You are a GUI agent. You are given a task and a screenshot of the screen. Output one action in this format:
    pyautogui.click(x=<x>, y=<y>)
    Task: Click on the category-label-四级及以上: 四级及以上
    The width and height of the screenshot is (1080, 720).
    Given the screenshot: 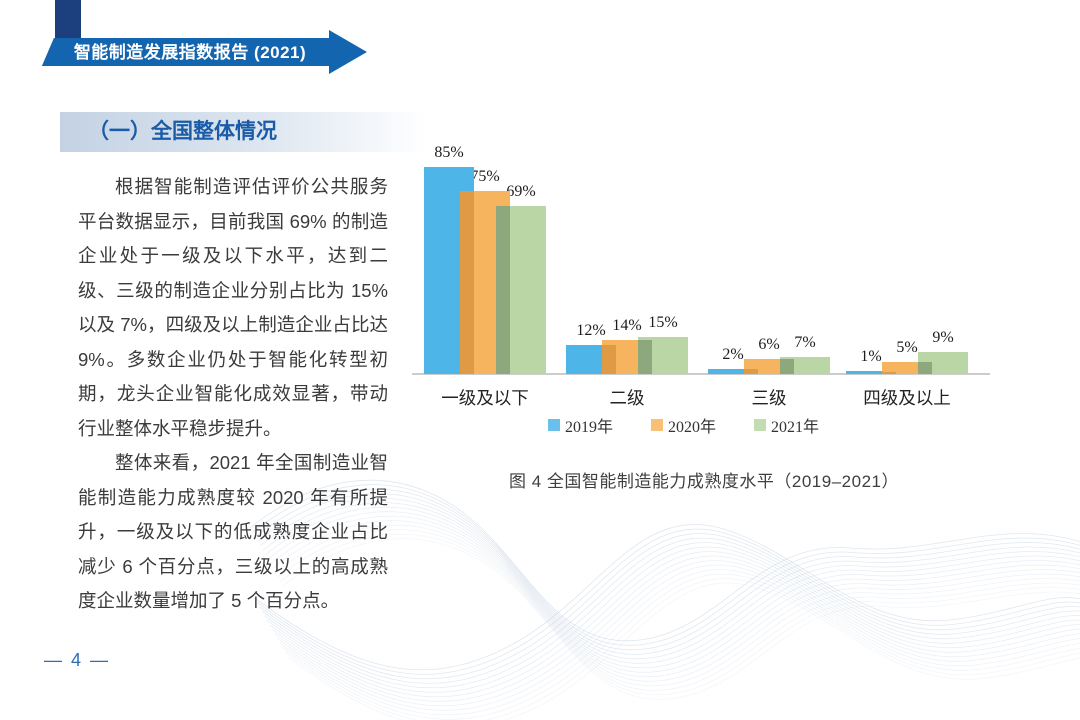 What is the action you would take?
    pyautogui.click(x=907, y=398)
    